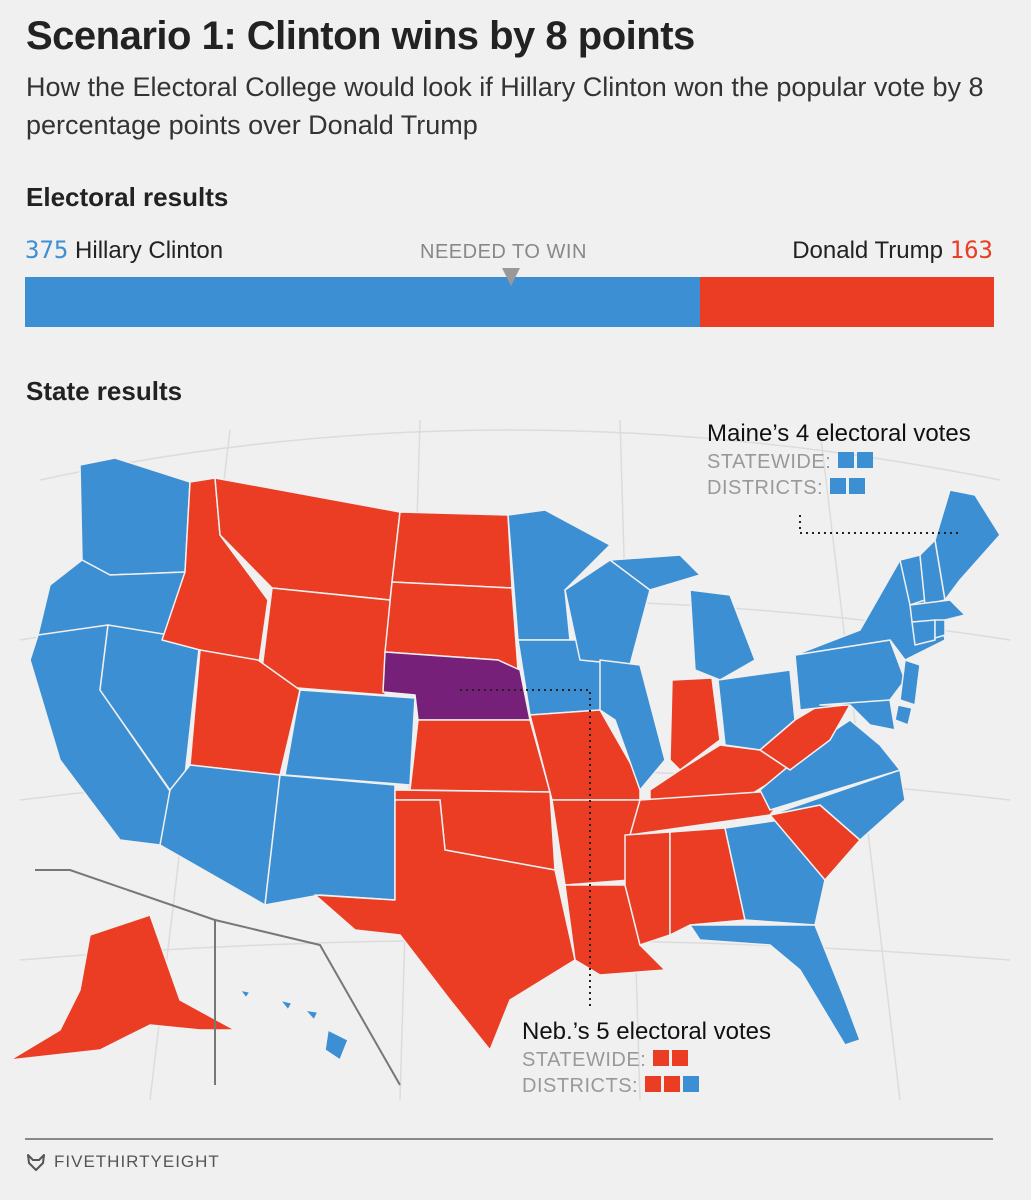 The height and width of the screenshot is (1200, 1031). I want to click on clinton-bar-segment, so click(363, 302).